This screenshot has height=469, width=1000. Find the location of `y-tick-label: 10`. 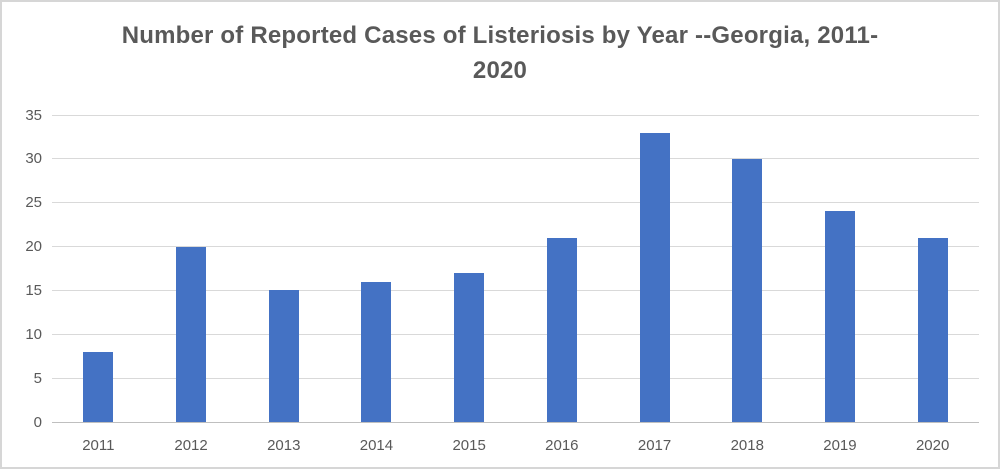

y-tick-label: 10 is located at coordinates (33, 334).